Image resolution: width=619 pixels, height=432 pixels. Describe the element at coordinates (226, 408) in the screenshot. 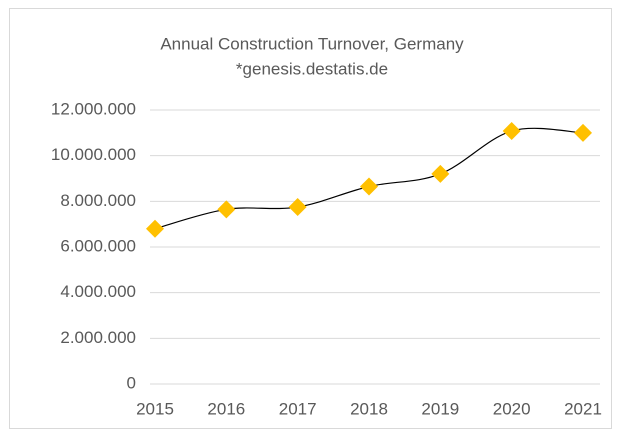

I see `x-tick-label: 2016` at that location.